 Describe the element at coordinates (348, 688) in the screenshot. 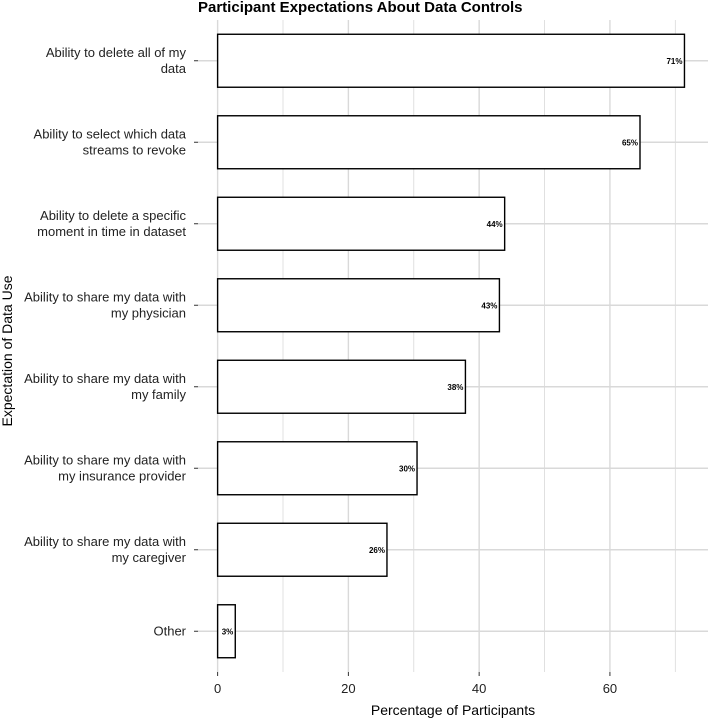

I see `x-tick-label: 20` at that location.